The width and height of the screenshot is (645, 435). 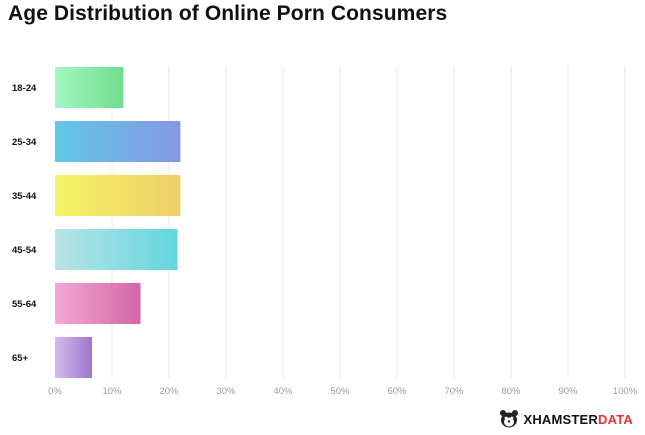 What do you see at coordinates (509, 419) in the screenshot?
I see `hamster-head-icon` at bounding box center [509, 419].